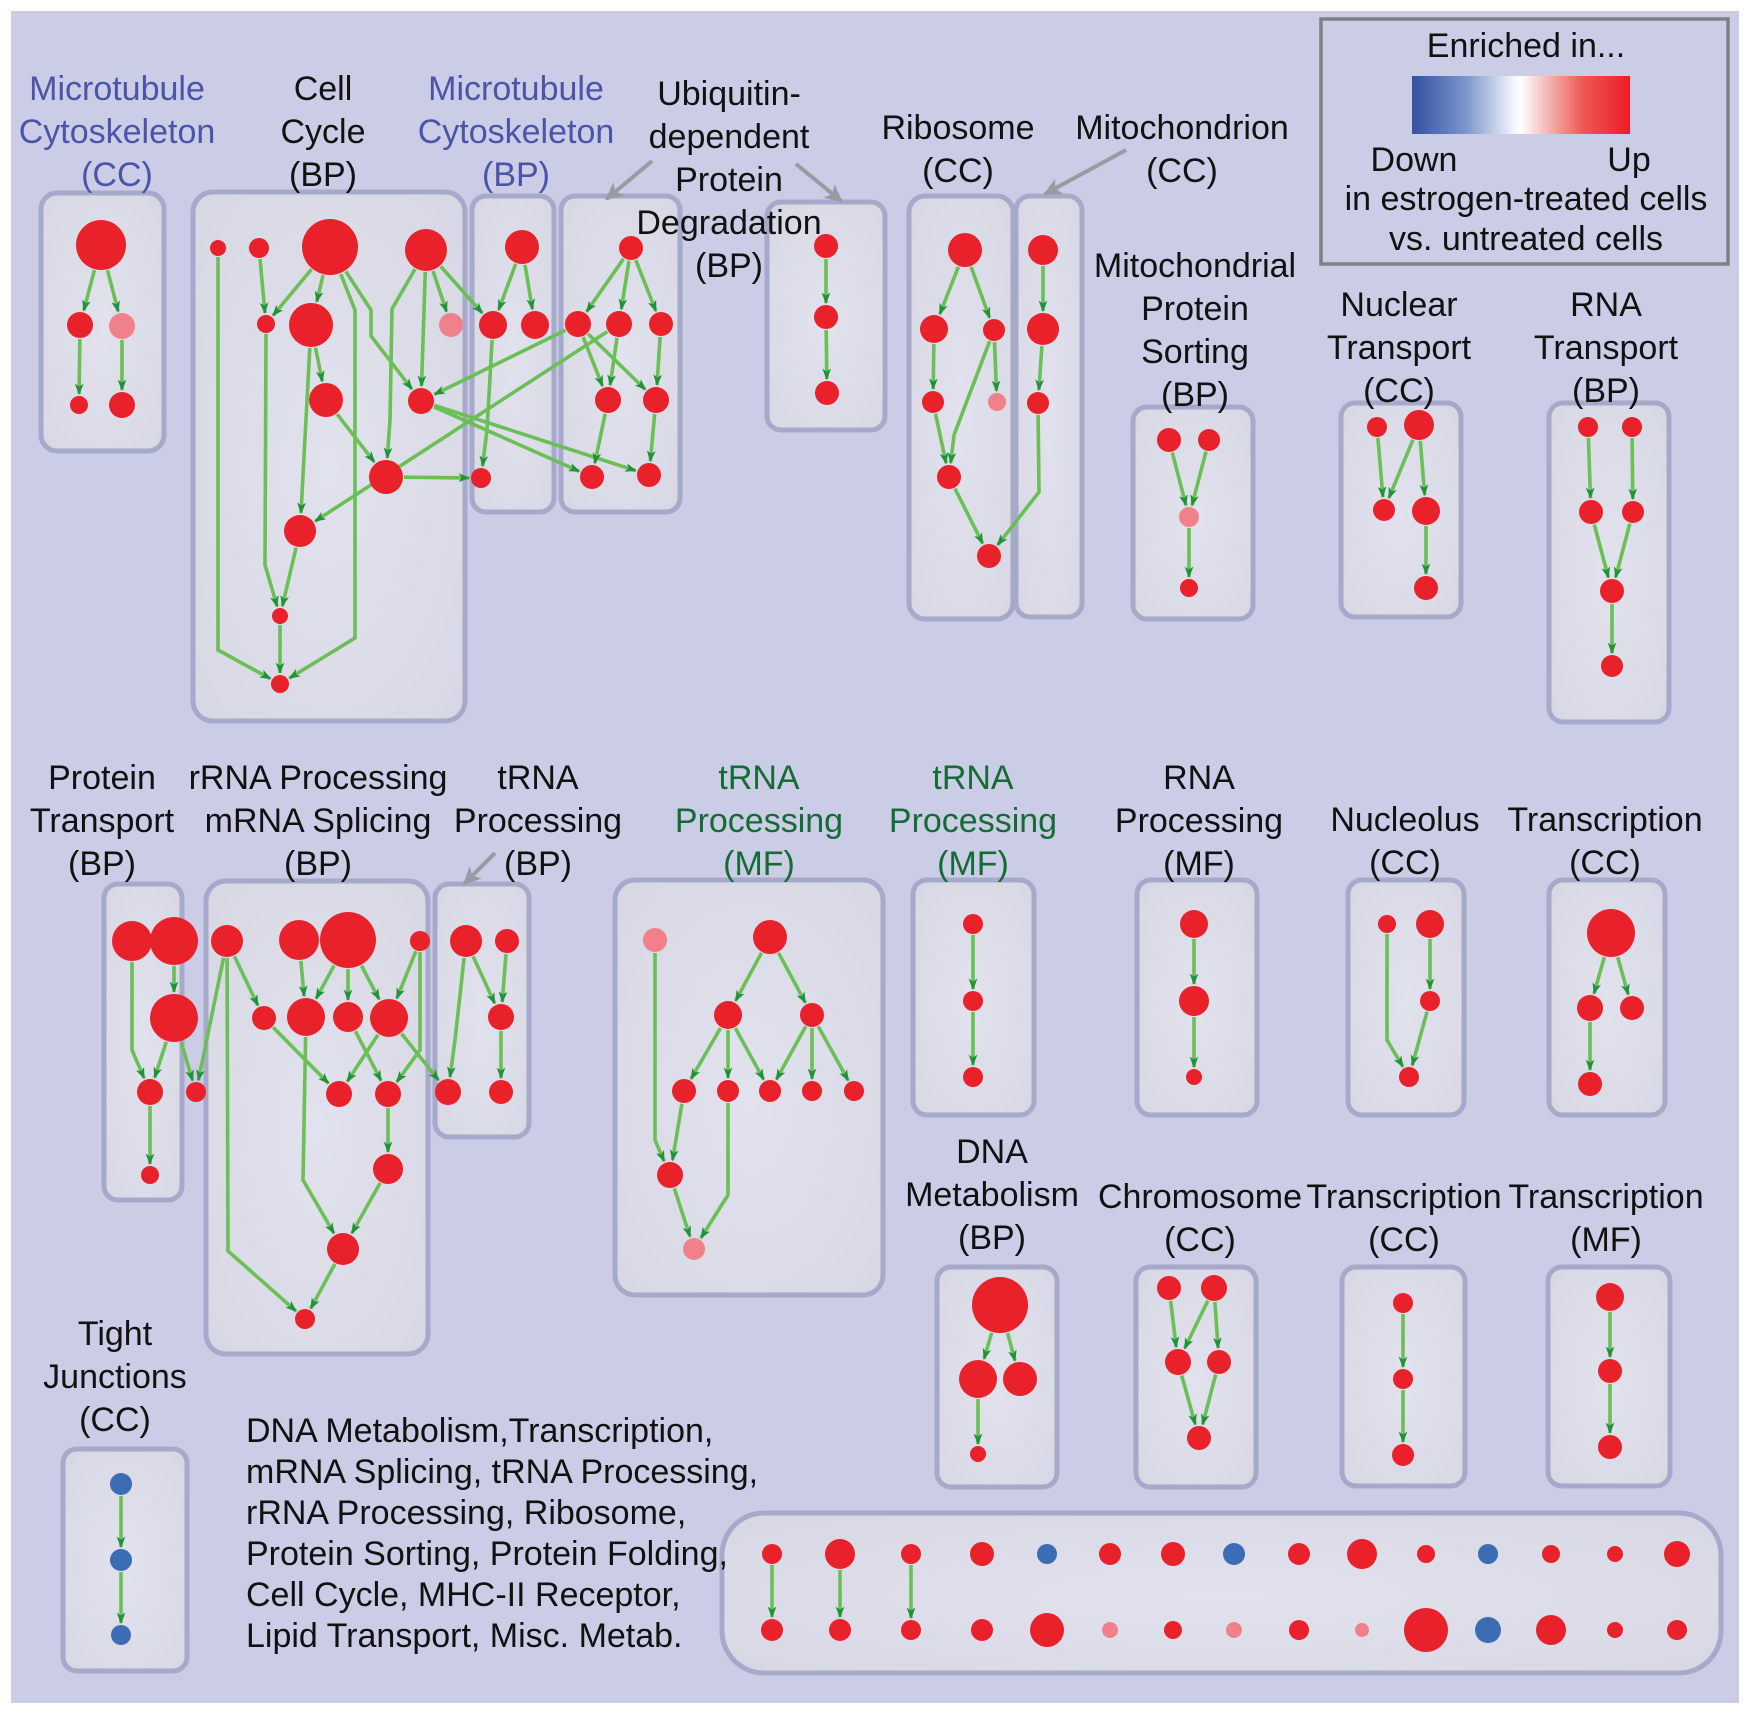 The image size is (1750, 1720). What do you see at coordinates (1182, 128) in the screenshot?
I see `svg-text: Mitochondrion` at bounding box center [1182, 128].